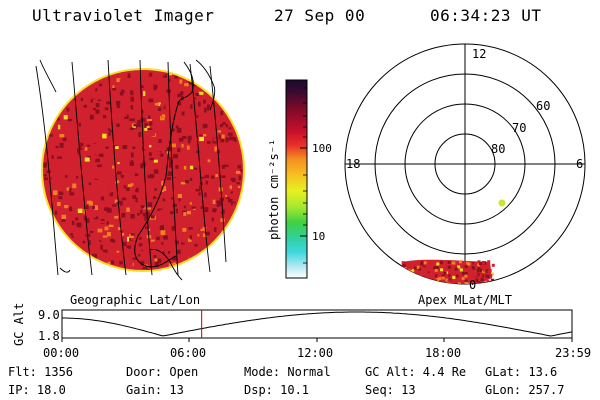 The width and height of the screenshot is (600, 400). What do you see at coordinates (162, 372) in the screenshot?
I see `door-status: Door: Open` at bounding box center [162, 372].